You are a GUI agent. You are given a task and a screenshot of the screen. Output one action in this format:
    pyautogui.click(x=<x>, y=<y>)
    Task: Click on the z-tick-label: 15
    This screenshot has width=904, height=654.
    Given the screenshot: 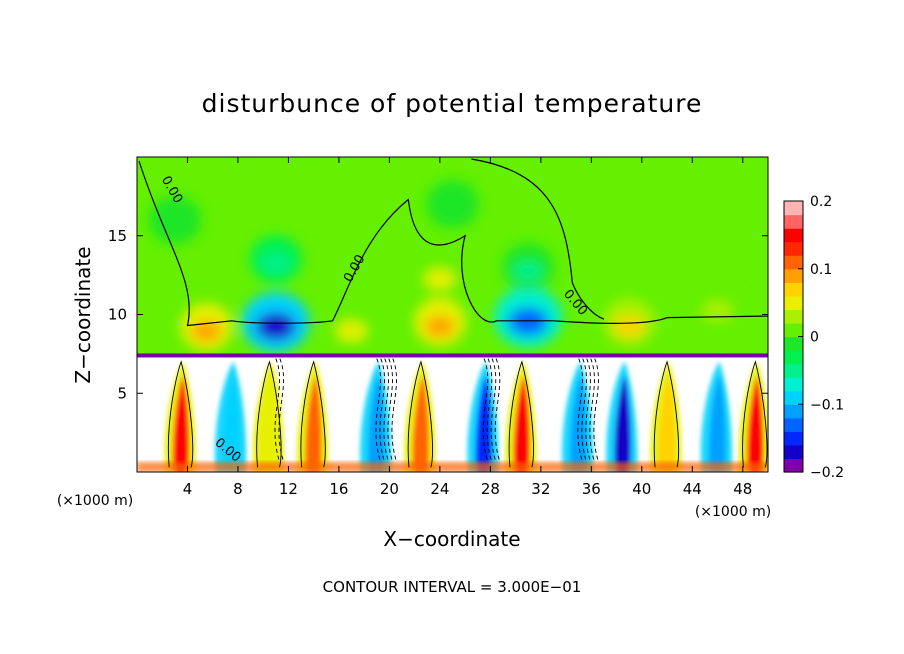 What is the action you would take?
    pyautogui.click(x=117, y=236)
    